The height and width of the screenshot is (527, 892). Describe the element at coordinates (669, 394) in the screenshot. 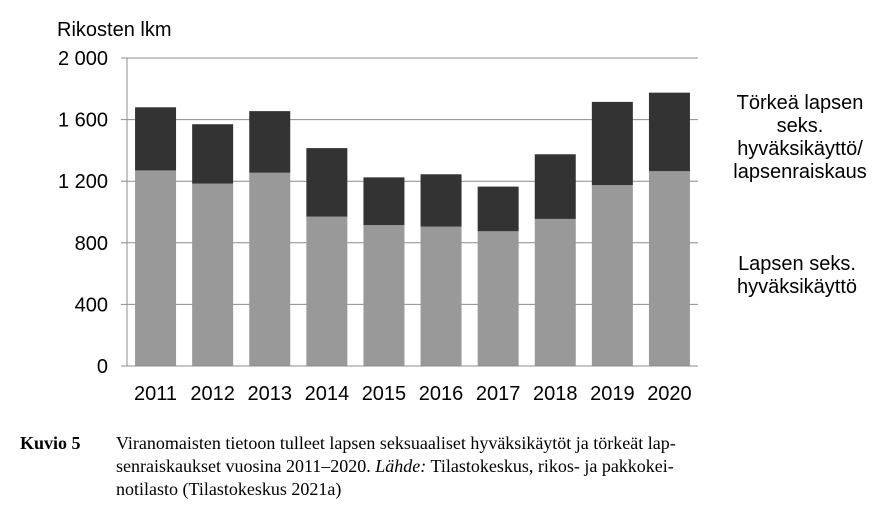

I see `x-tick-label: 2020` at that location.